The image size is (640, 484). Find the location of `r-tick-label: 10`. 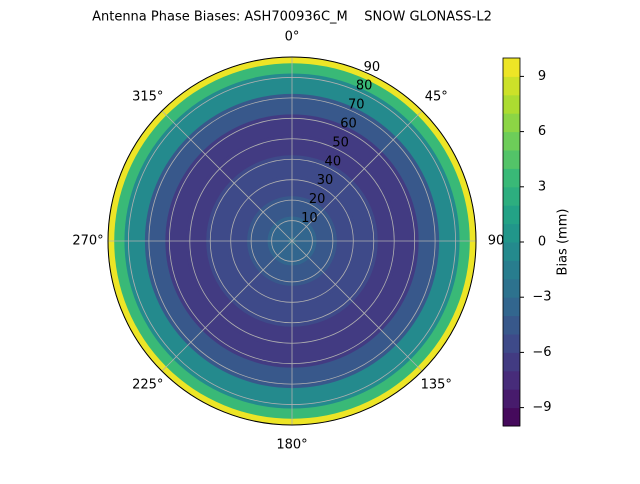

r-tick-label: 10 is located at coordinates (309, 218).